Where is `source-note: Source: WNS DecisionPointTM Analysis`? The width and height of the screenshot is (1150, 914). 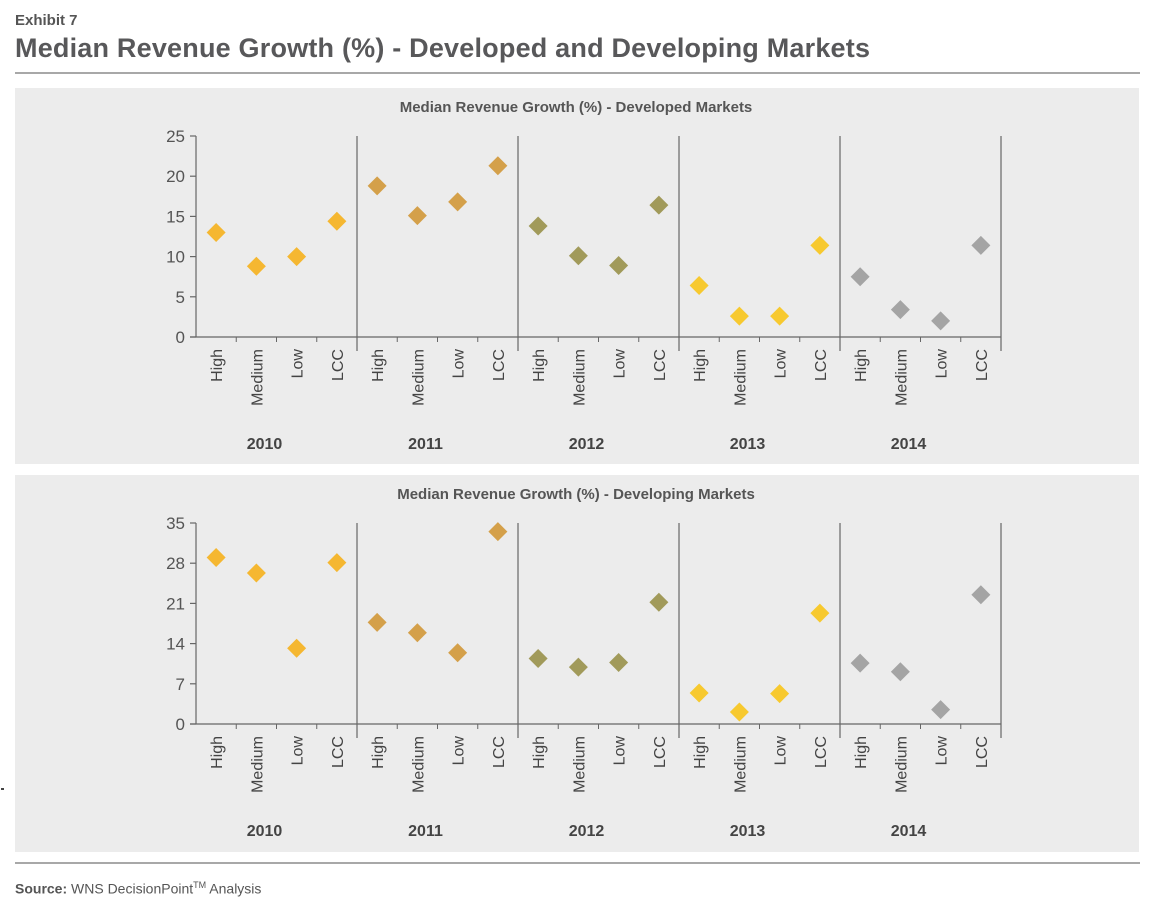 source-note: Source: WNS DecisionPointTM Analysis is located at coordinates (138, 888).